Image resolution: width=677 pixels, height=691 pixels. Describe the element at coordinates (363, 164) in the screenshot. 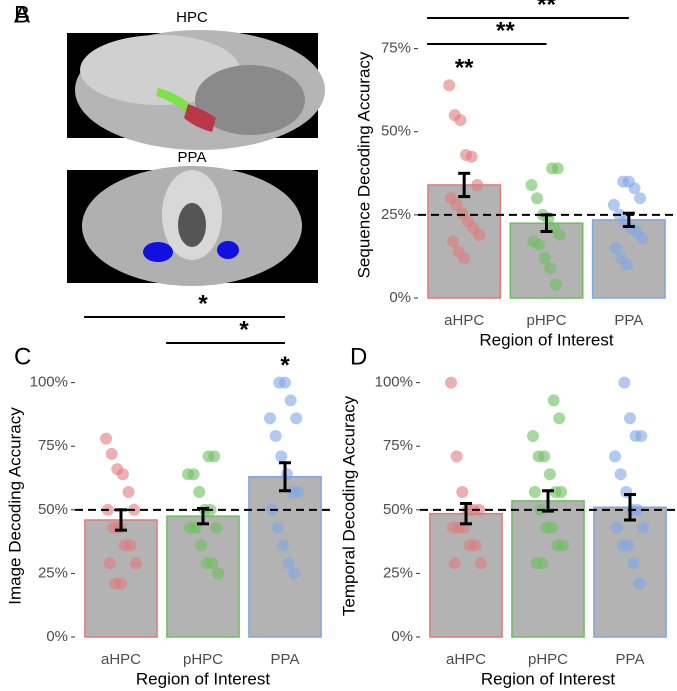

I see `y-axis-title: Sequence Decoding Accuracy` at that location.